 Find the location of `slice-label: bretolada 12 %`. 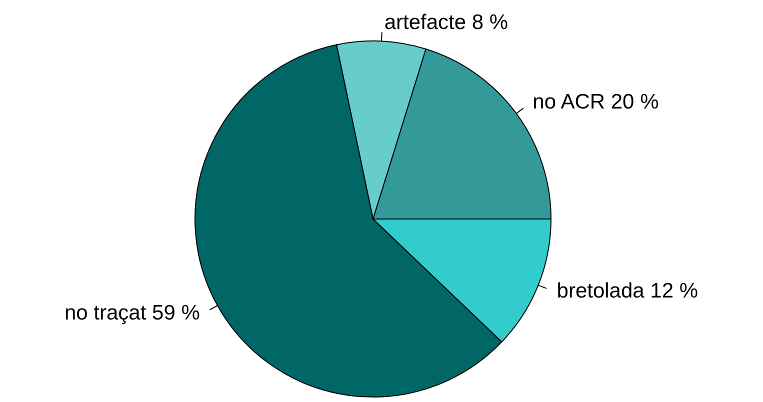

slice-label: bretolada 12 % is located at coordinates (627, 290).